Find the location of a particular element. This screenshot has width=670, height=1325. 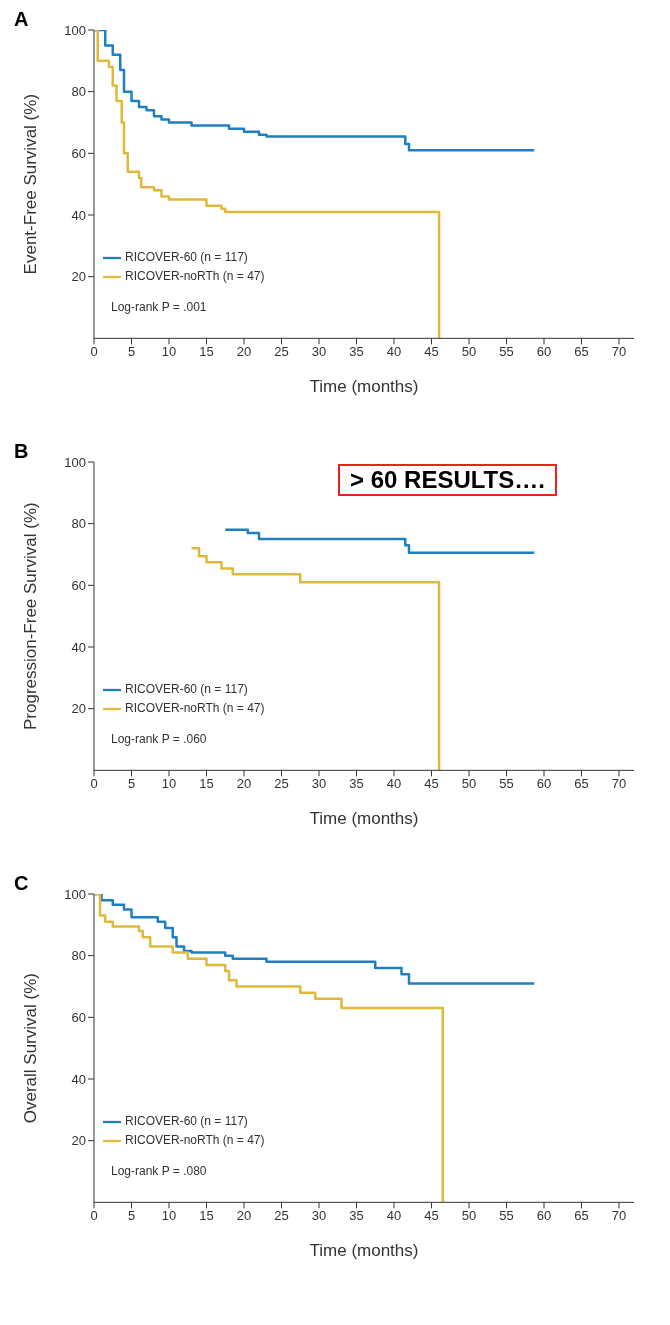

y-axis-title: Progression-Free Survival (%) is located at coordinates (31, 616).